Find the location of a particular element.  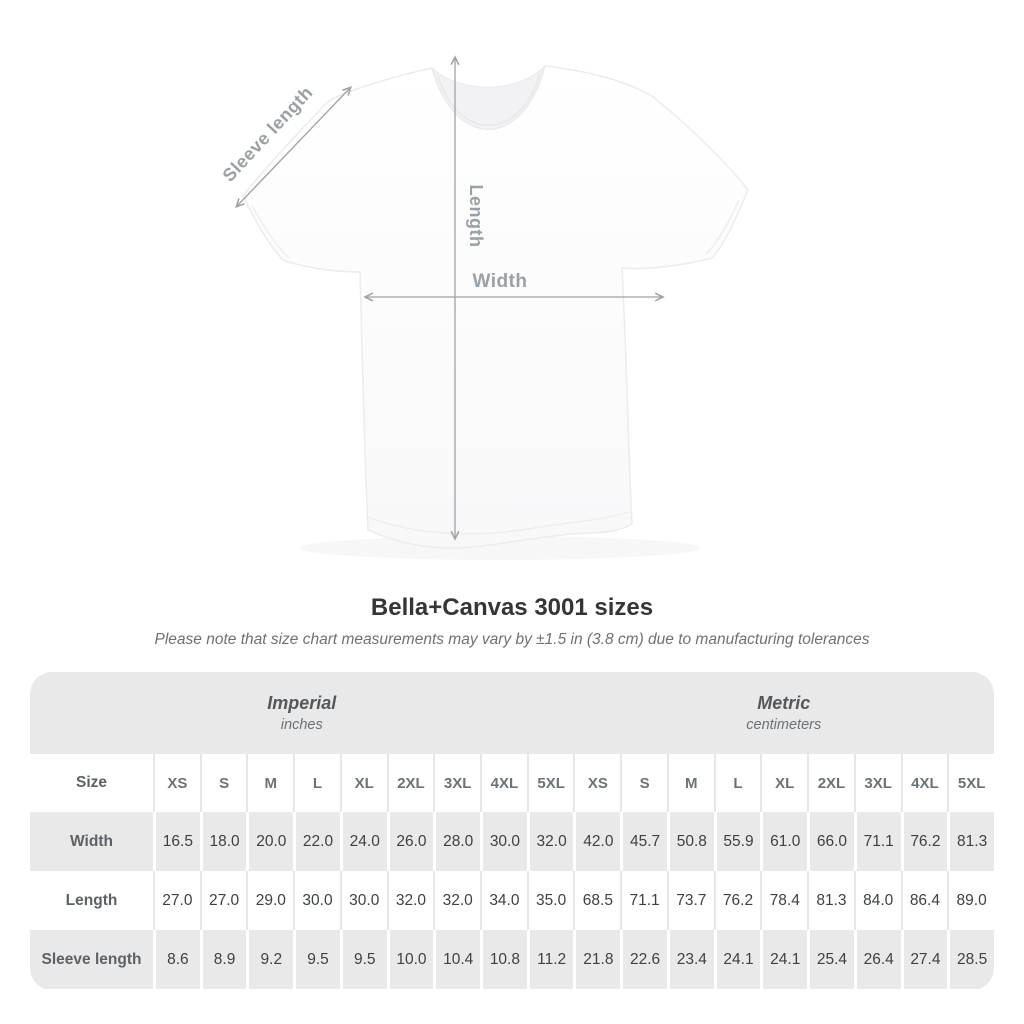

imperial-value-cell: 18.0 is located at coordinates (223, 841).